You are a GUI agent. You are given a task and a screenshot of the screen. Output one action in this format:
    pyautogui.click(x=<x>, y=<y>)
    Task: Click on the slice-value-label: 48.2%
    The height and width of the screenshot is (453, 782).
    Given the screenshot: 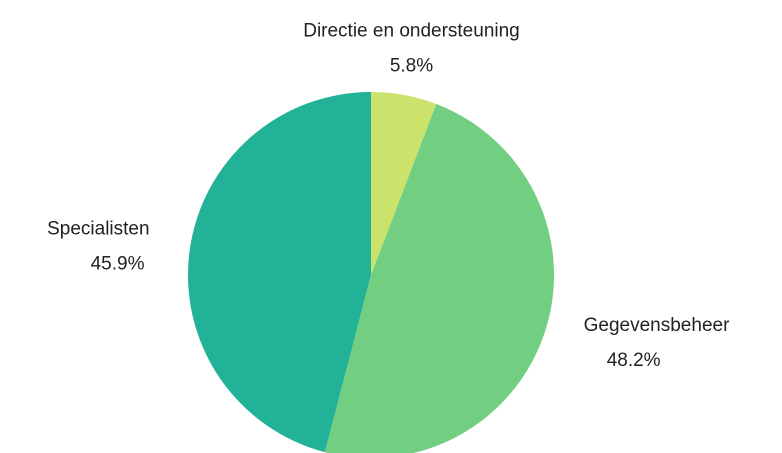 What is the action you would take?
    pyautogui.click(x=634, y=360)
    